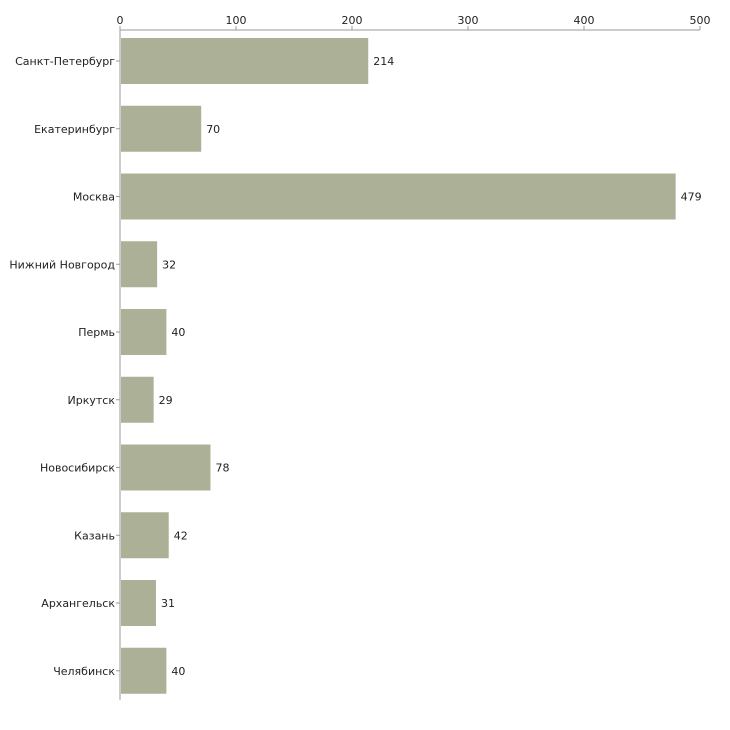  What do you see at coordinates (236, 20) in the screenshot?
I see `x-tick-label: 100` at bounding box center [236, 20].